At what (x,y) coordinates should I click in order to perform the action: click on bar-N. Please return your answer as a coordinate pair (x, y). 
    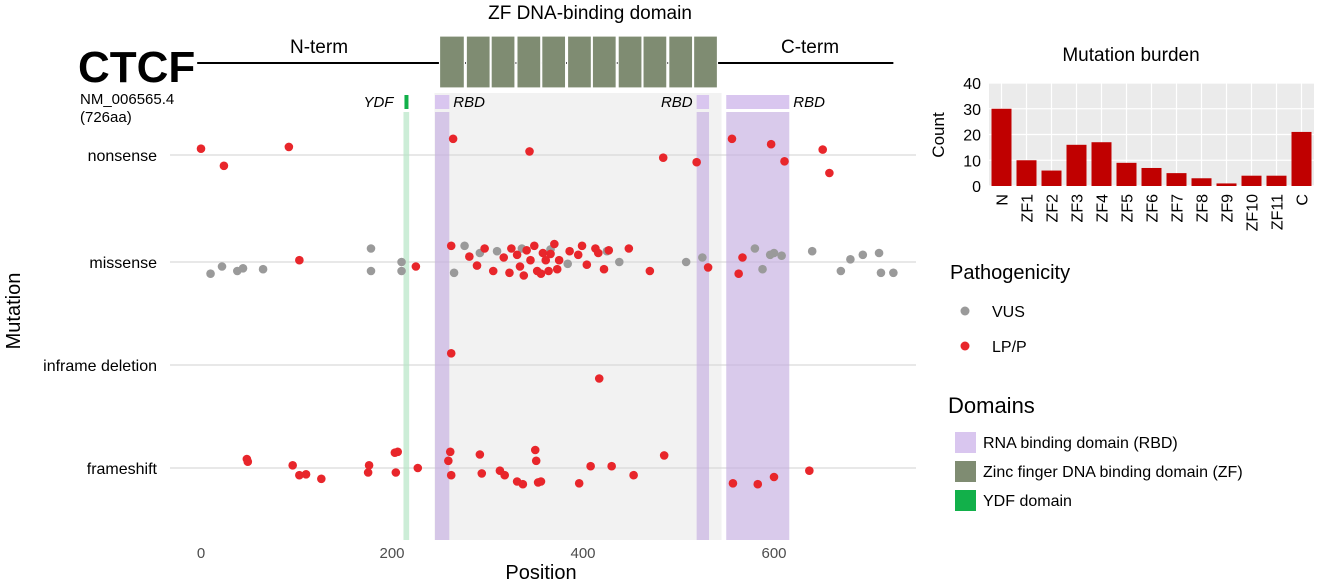
    Looking at the image, I should click on (1001, 147).